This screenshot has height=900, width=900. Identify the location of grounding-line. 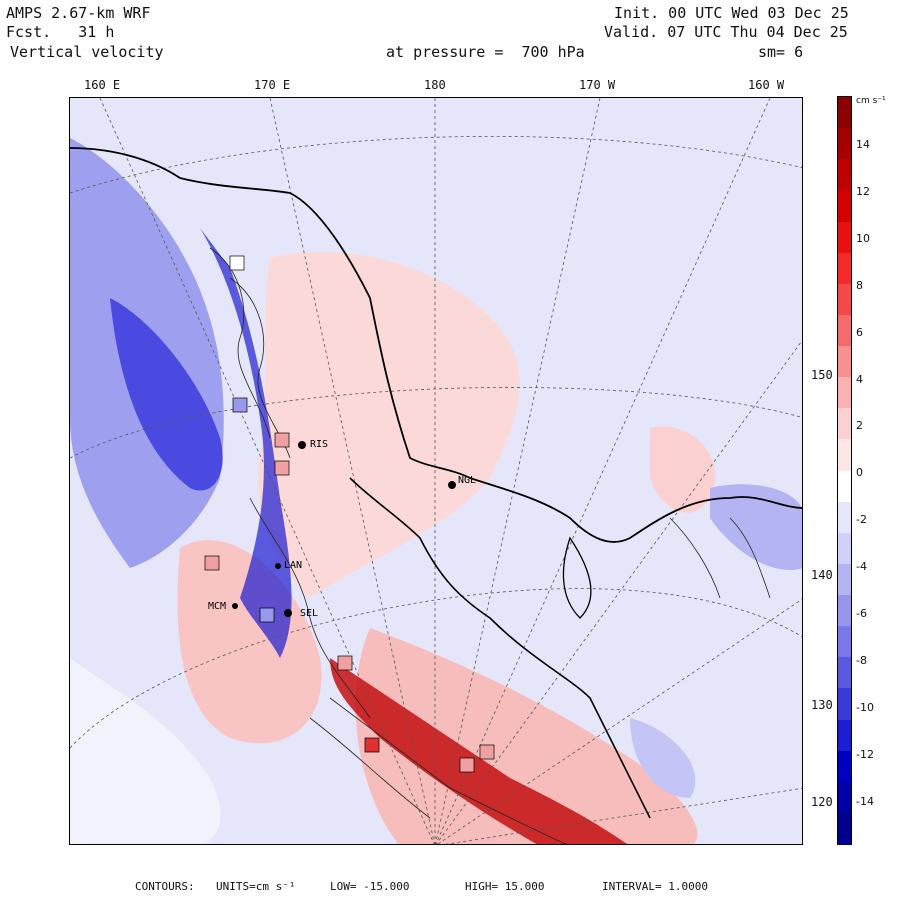
(500, 648).